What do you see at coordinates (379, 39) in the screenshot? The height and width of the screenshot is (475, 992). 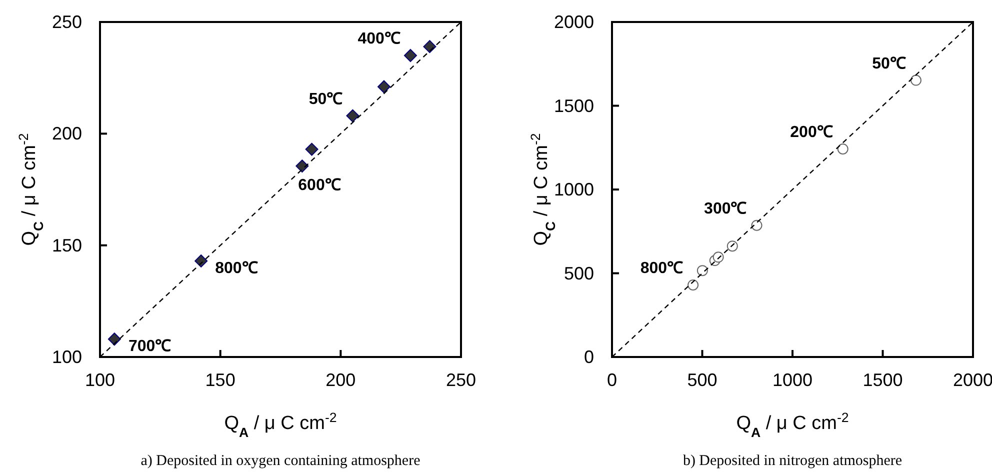 I see `annotation: 400℃` at bounding box center [379, 39].